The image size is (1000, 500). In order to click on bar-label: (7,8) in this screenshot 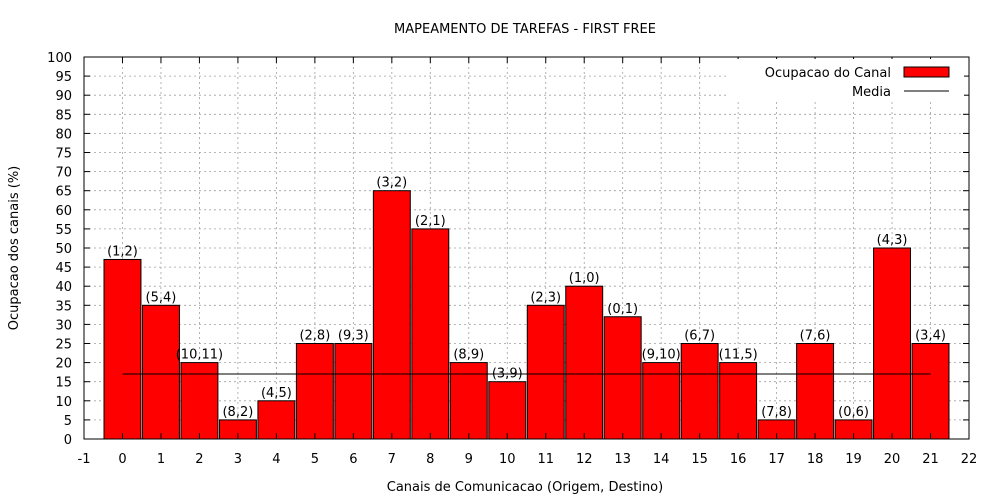, I will do `click(776, 412)`.